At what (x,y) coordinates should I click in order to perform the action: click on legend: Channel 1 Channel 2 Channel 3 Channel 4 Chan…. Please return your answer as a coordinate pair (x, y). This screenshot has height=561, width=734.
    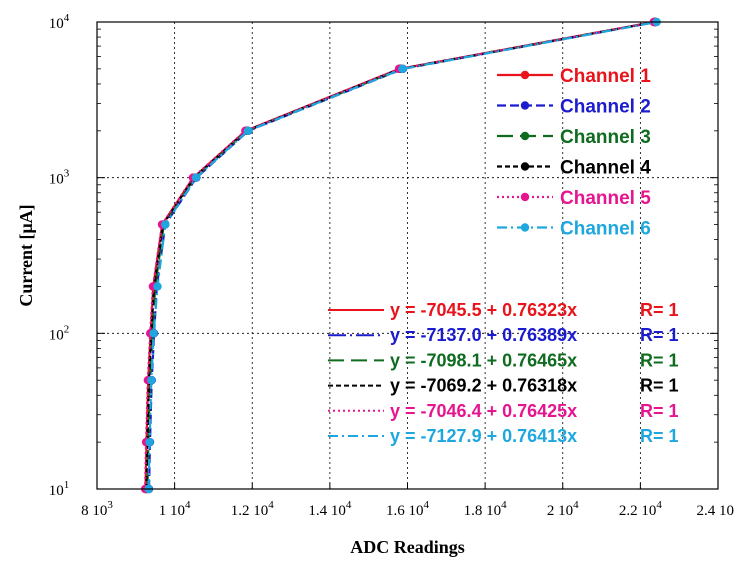
    Looking at the image, I should click on (574, 153).